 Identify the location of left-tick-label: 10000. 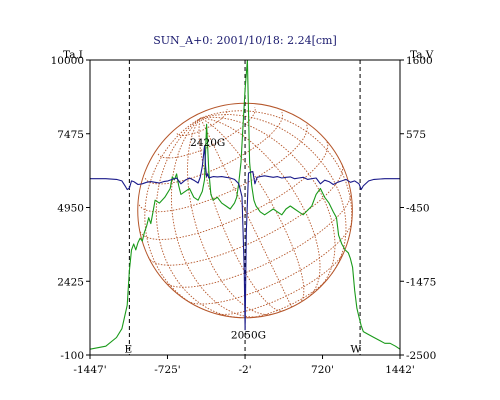
(67, 61).